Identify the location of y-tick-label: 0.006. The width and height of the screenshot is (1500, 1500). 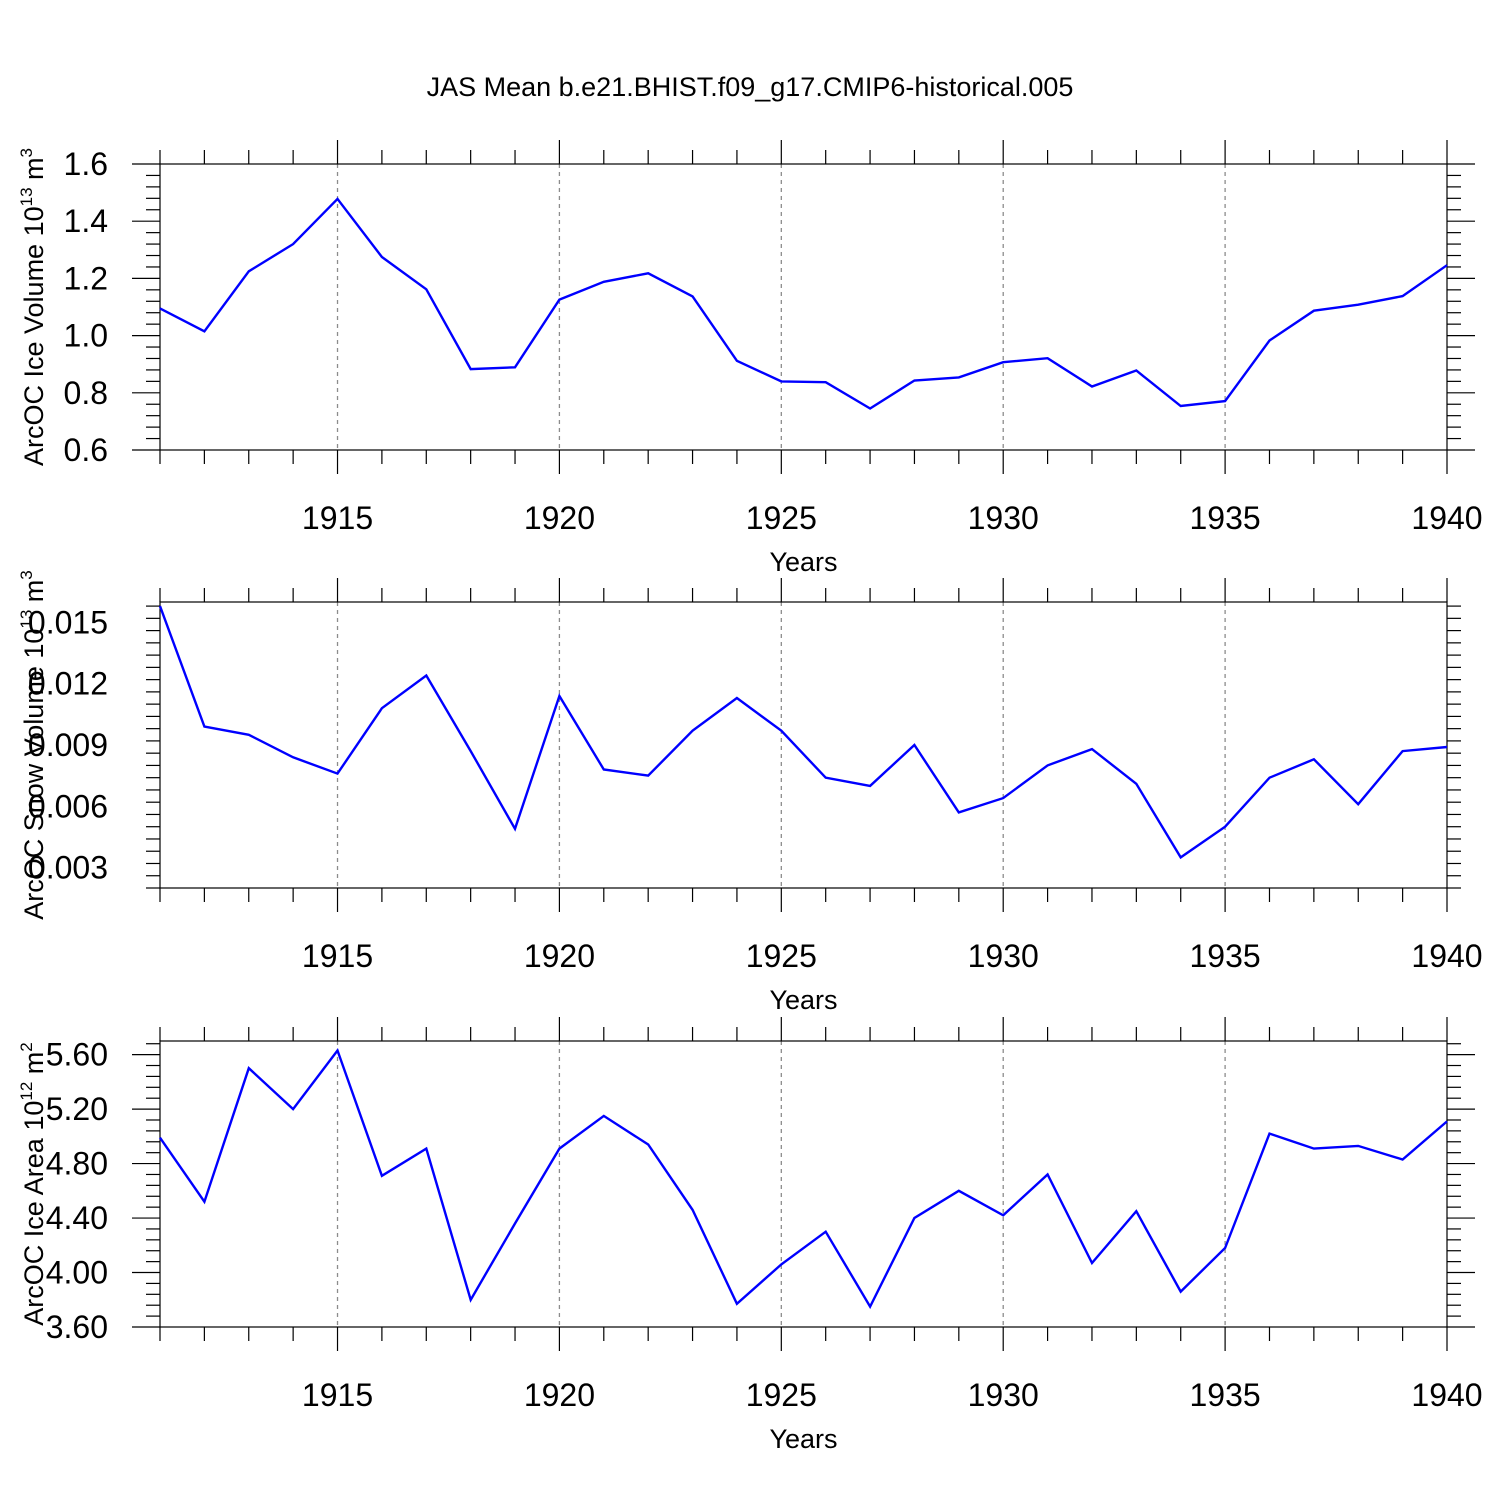
(68, 806).